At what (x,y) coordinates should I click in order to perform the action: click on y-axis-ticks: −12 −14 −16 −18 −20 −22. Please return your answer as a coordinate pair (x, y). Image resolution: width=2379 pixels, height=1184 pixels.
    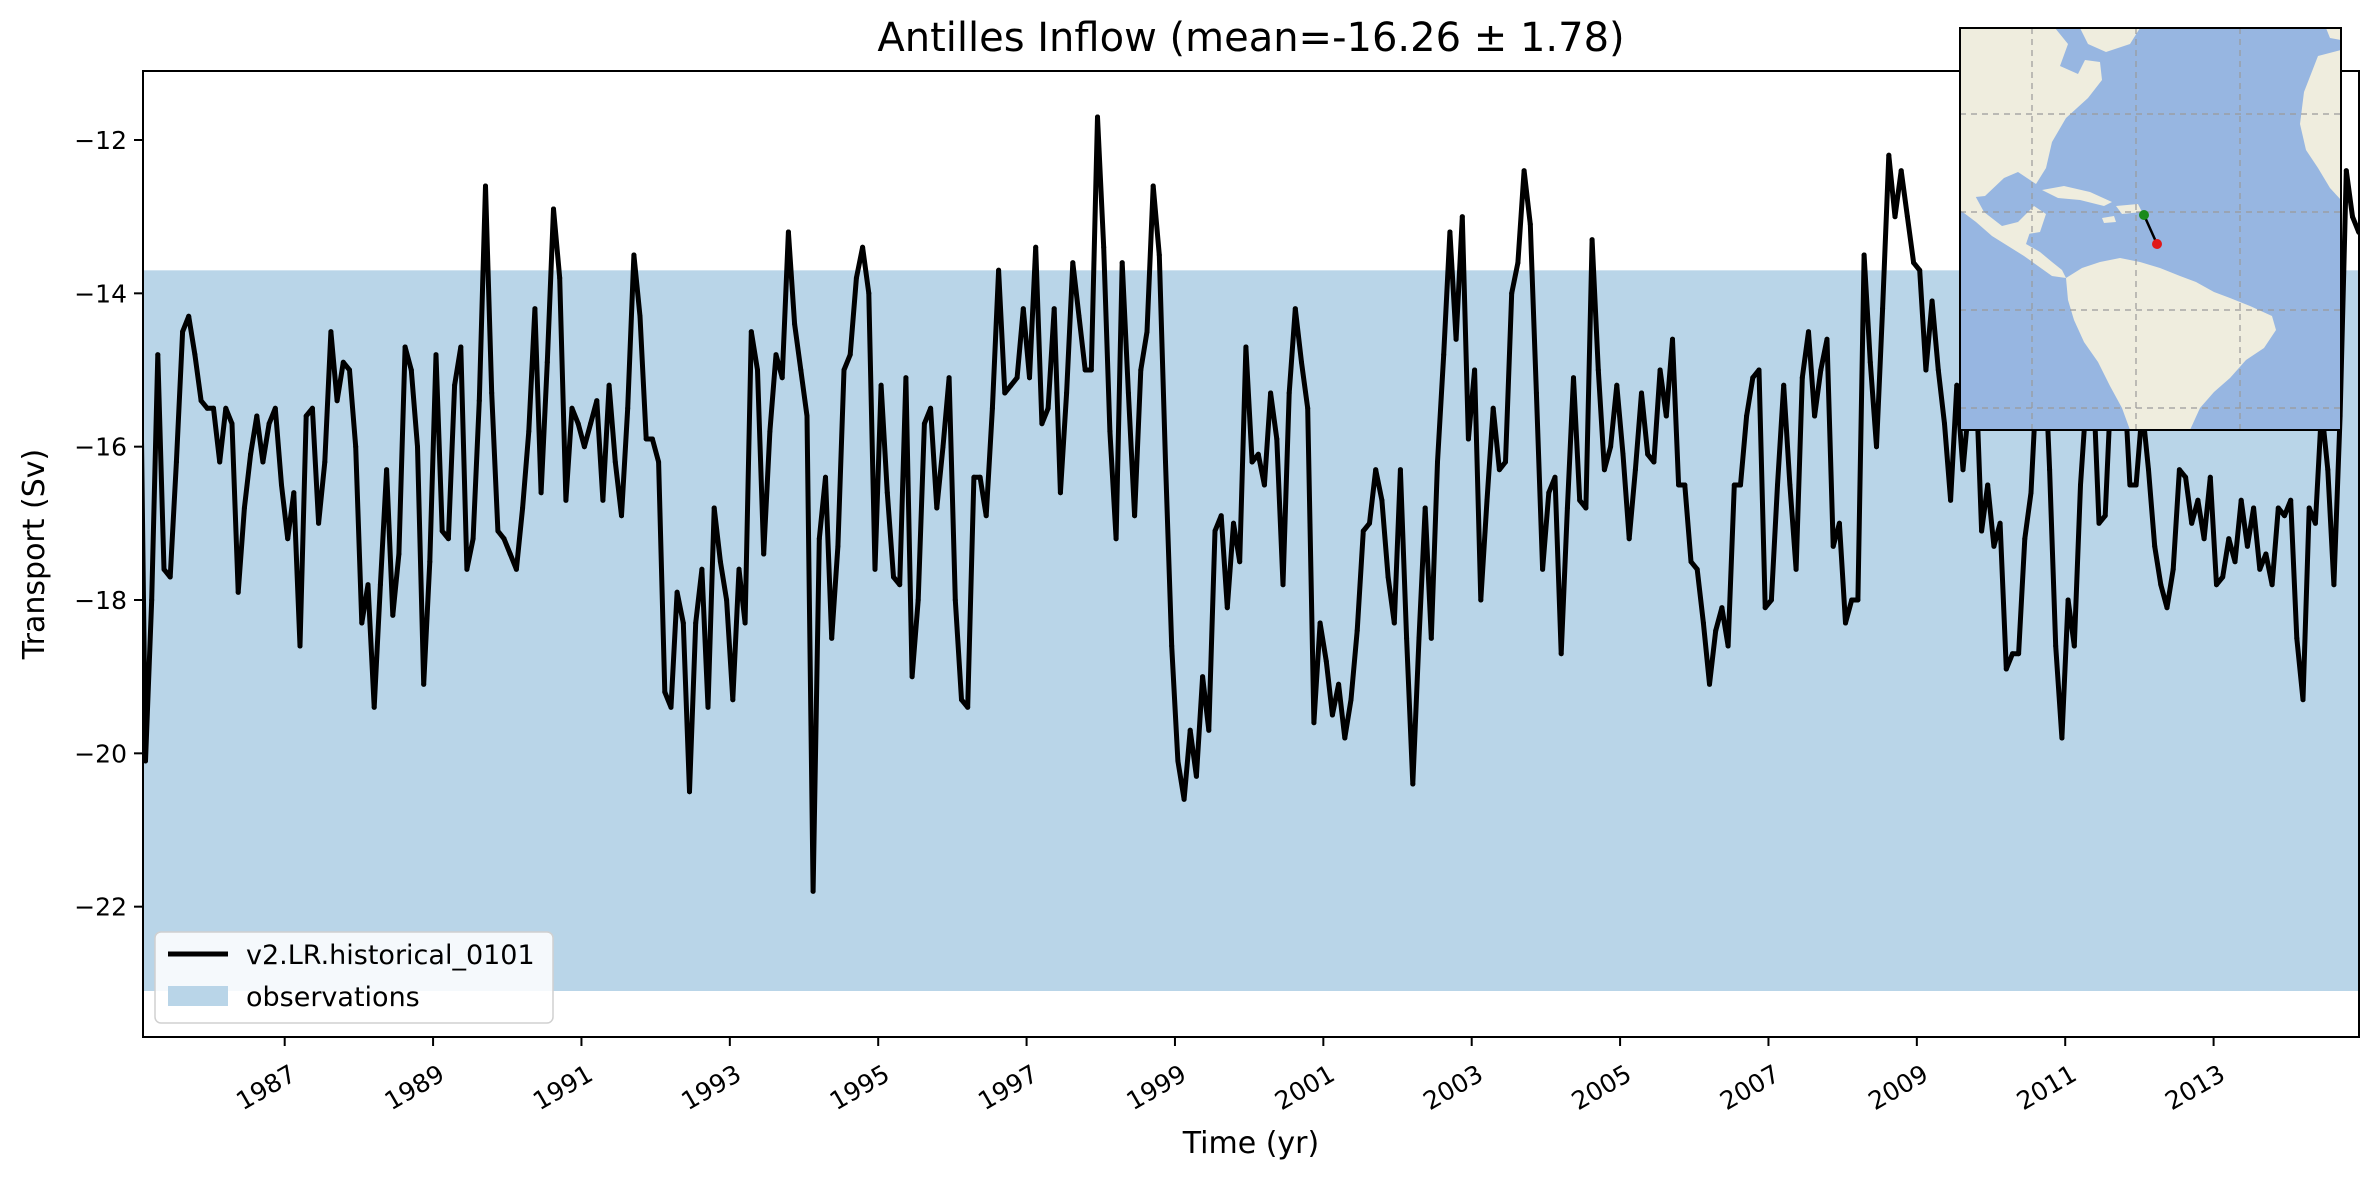
    Looking at the image, I should click on (108, 524).